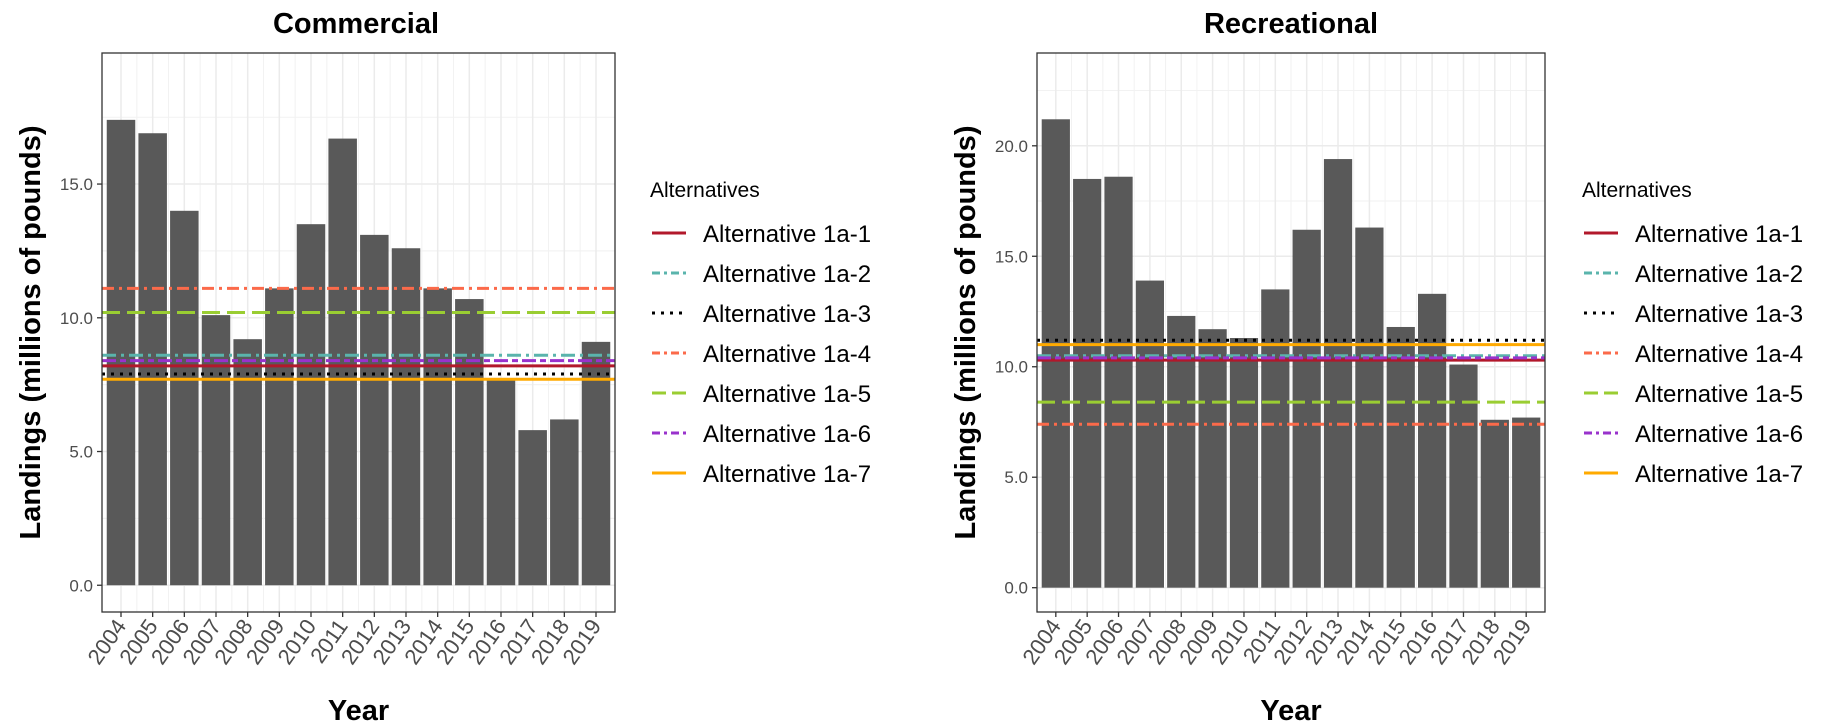  Describe the element at coordinates (1291, 24) in the screenshot. I see `chart-title: Recreational` at that location.